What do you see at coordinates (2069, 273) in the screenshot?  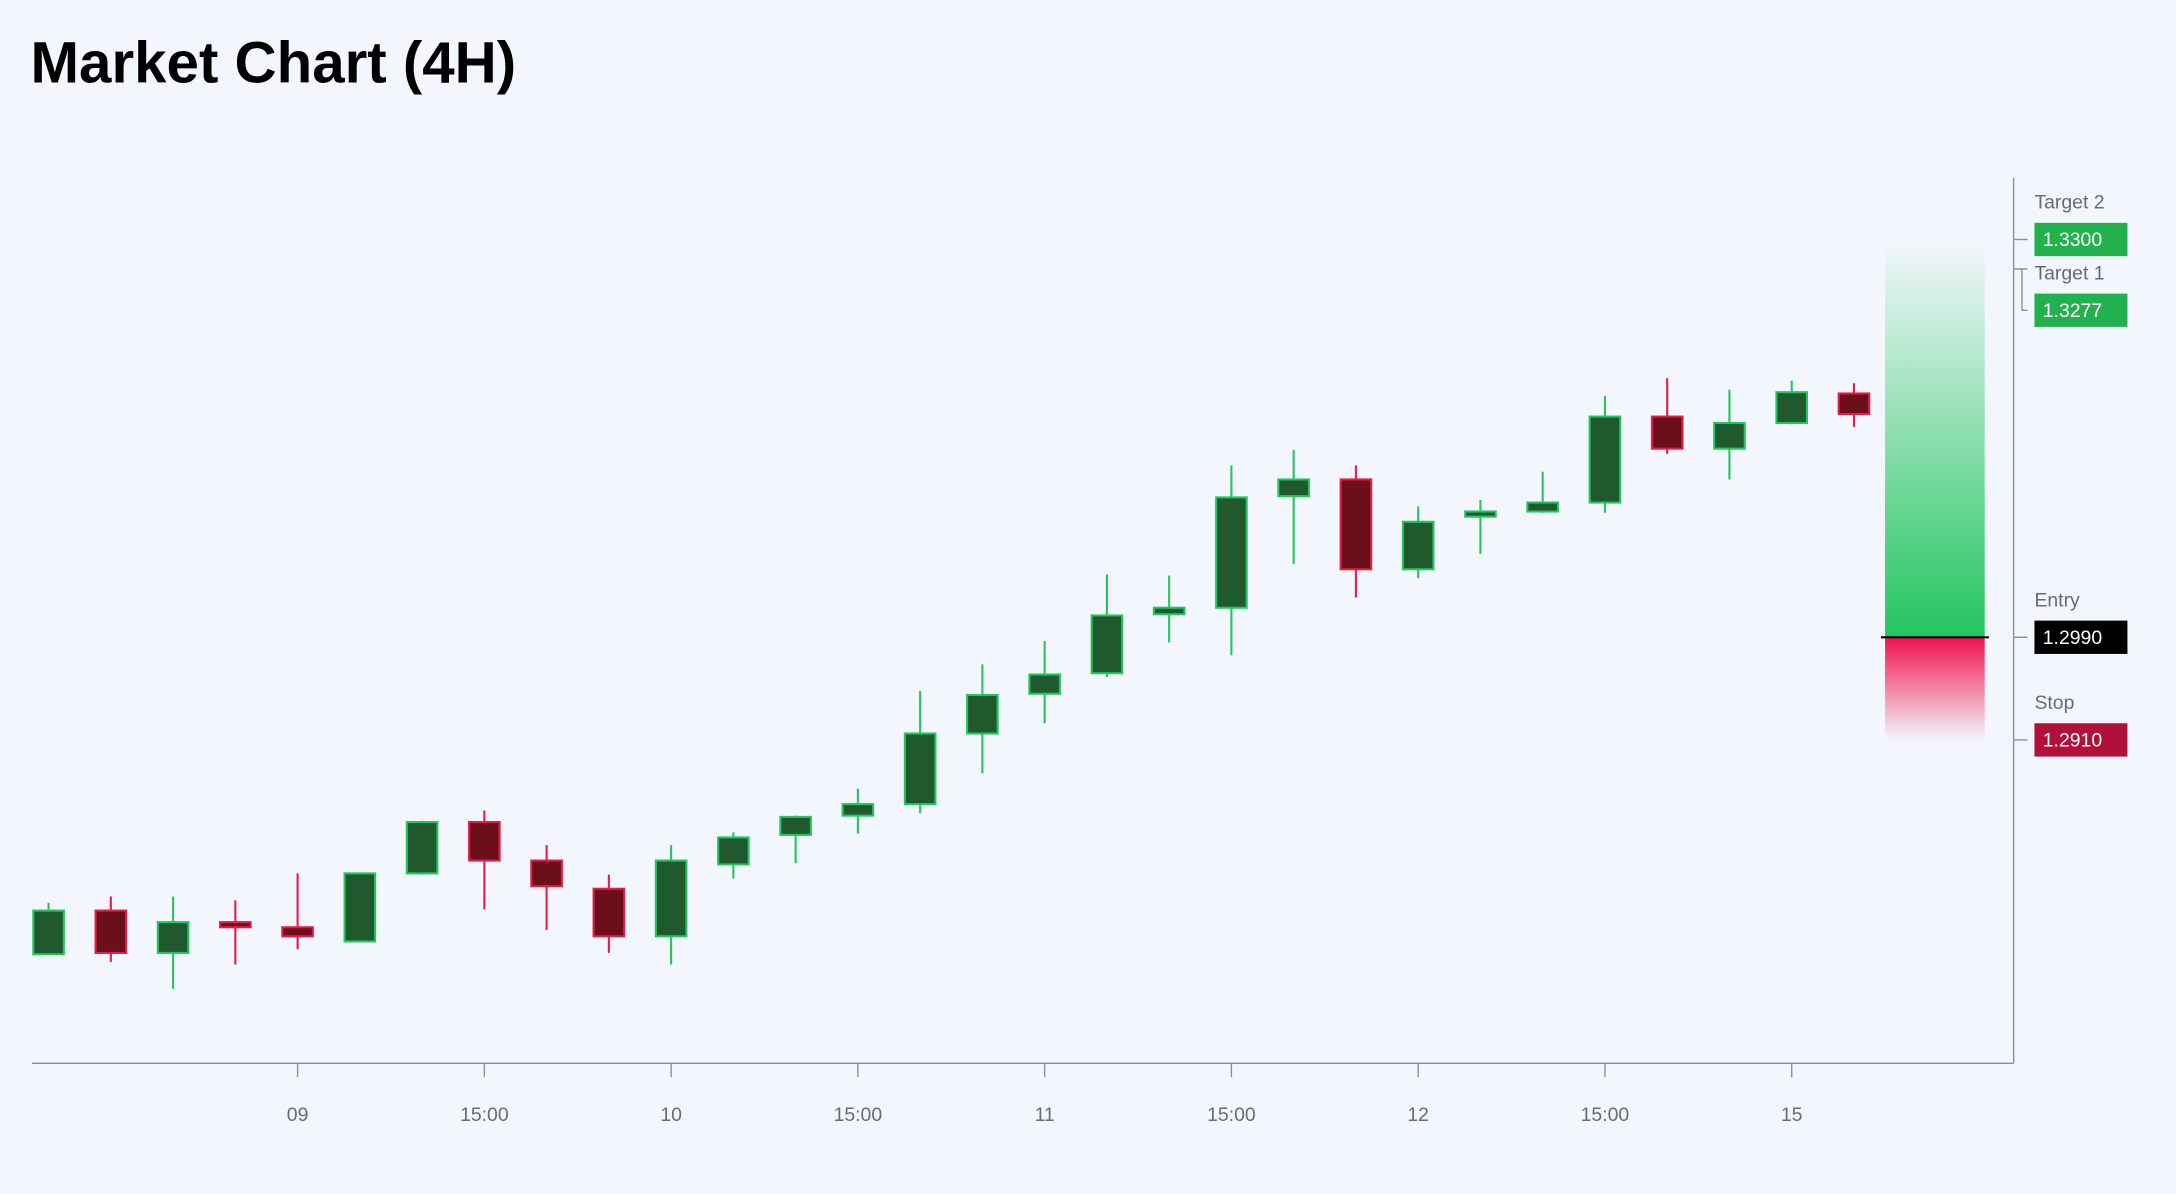 I see `level-name: Target 1` at bounding box center [2069, 273].